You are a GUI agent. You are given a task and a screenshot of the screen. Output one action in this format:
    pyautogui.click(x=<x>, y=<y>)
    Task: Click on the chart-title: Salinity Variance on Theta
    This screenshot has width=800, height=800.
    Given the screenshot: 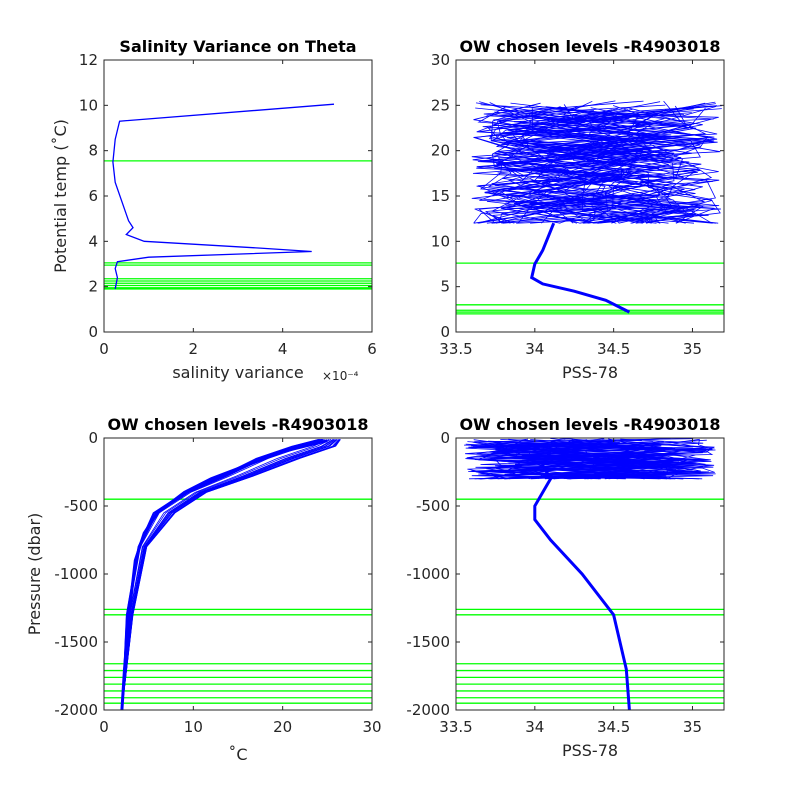 What is the action you would take?
    pyautogui.click(x=237, y=46)
    